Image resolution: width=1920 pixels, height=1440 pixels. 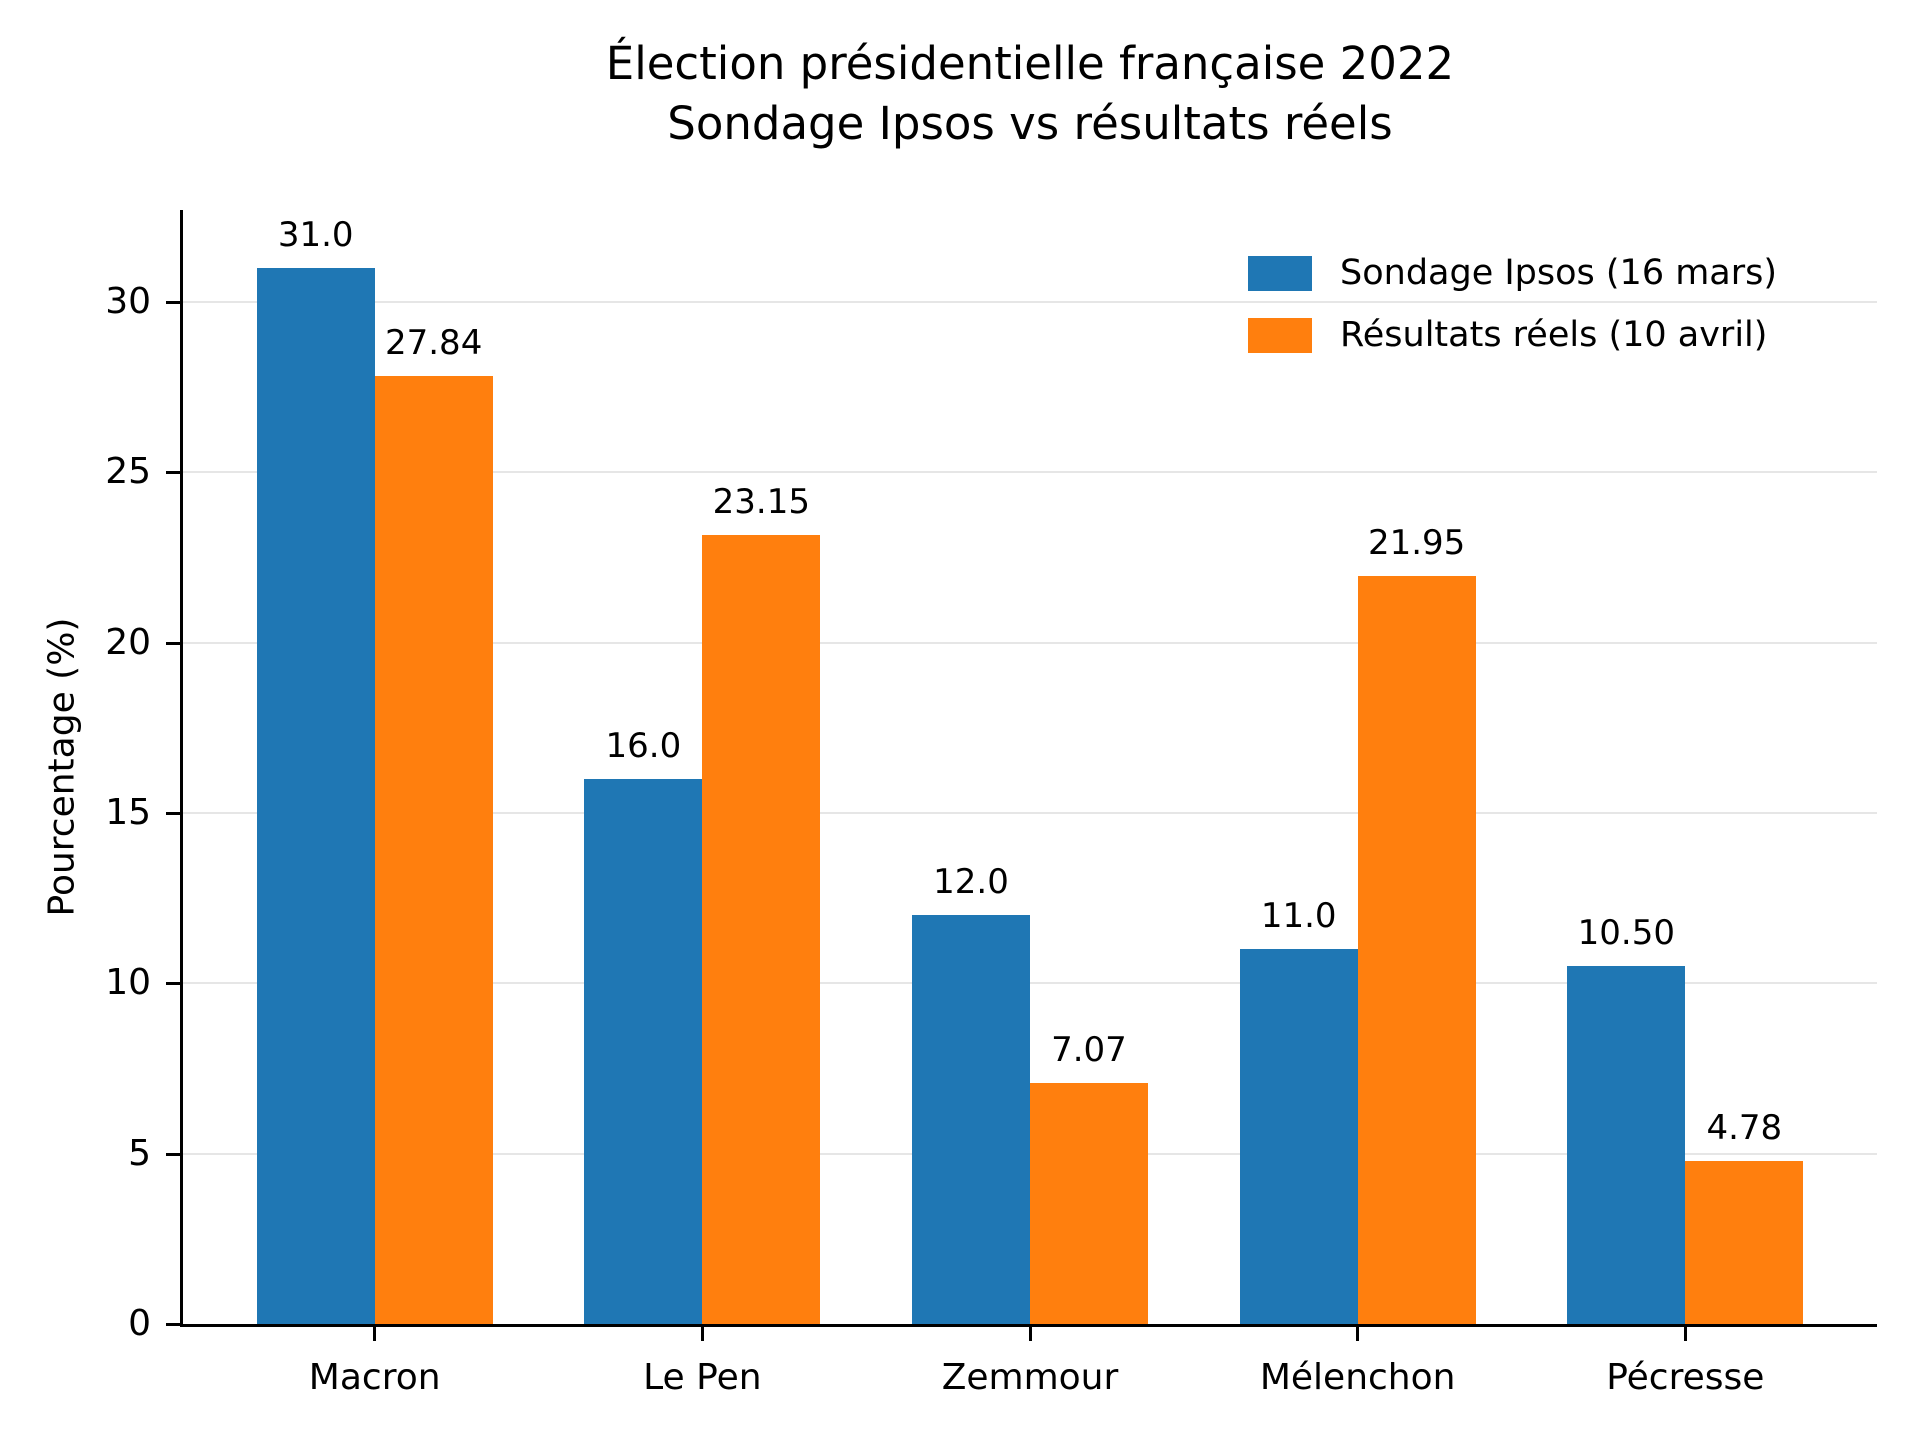 I want to click on bar-resultats-zemmour, so click(x=1089, y=1203).